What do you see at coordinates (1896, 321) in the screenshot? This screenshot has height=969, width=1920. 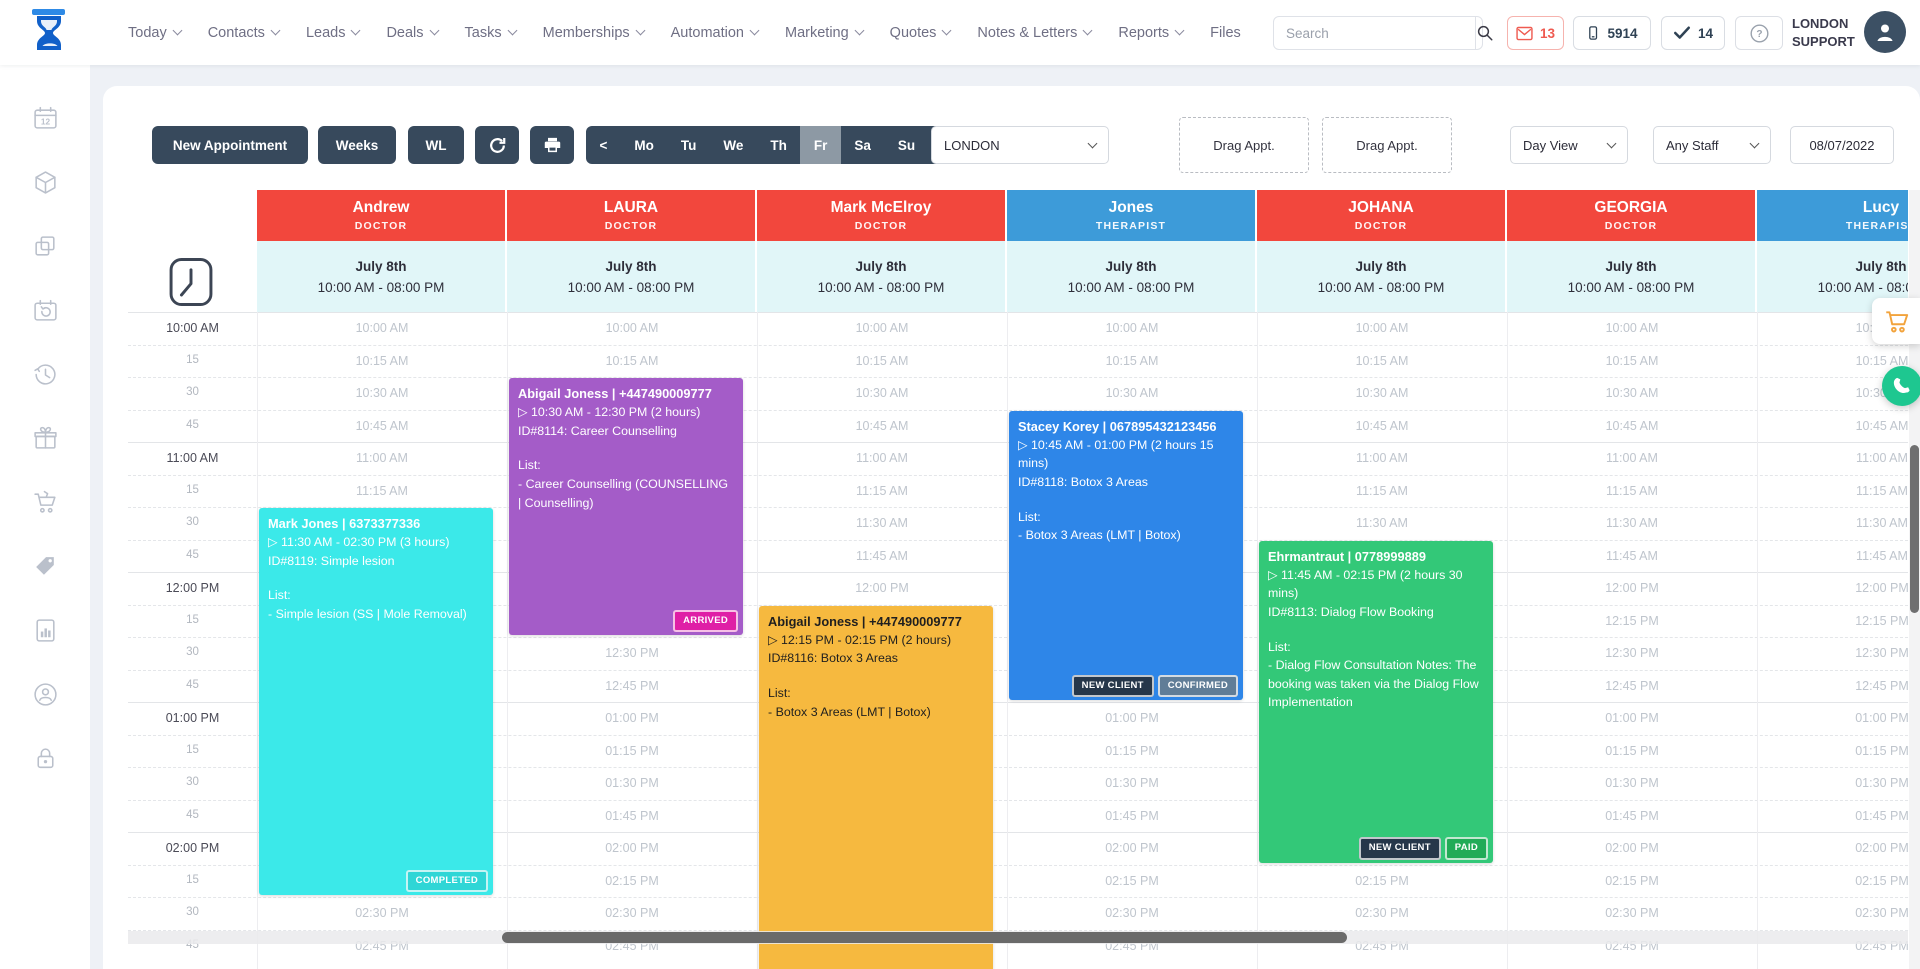 I see `cart-widget-button` at bounding box center [1896, 321].